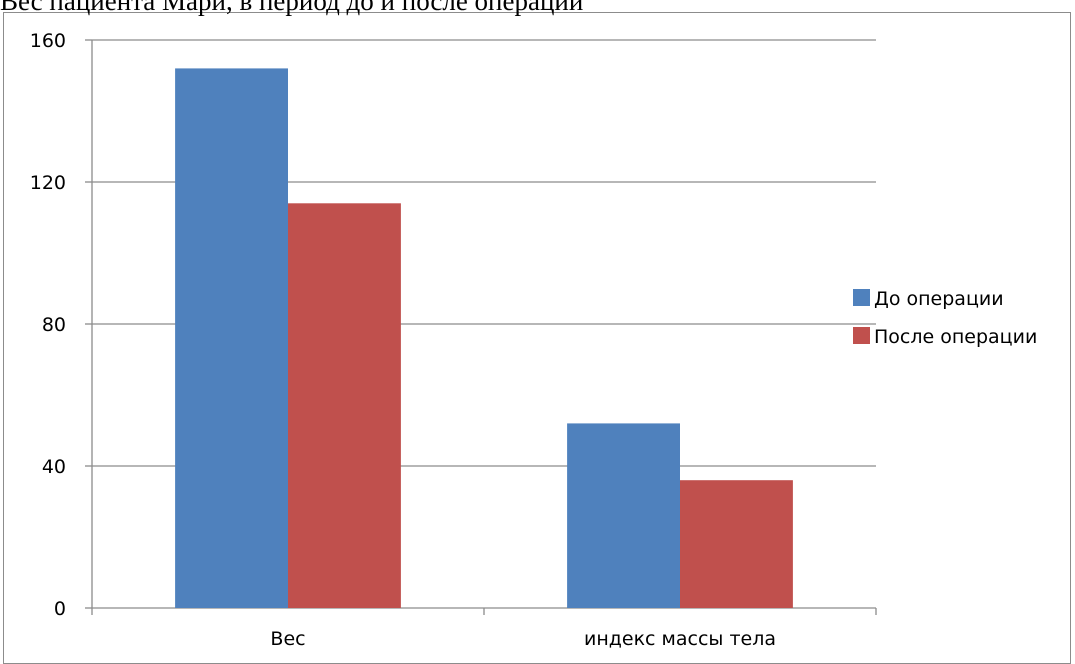  Describe the element at coordinates (48, 41) in the screenshot. I see `y-tick-label: 160` at that location.